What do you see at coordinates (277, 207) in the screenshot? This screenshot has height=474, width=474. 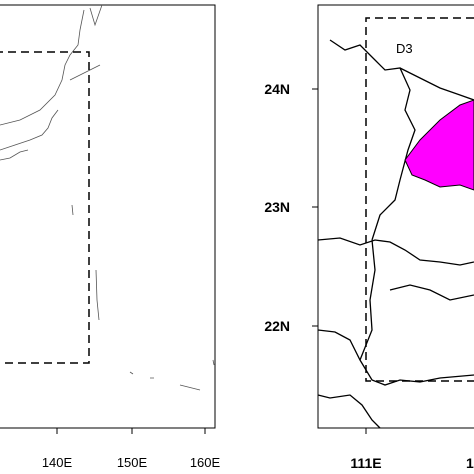 I see `y-tick-label: 23N` at bounding box center [277, 207].